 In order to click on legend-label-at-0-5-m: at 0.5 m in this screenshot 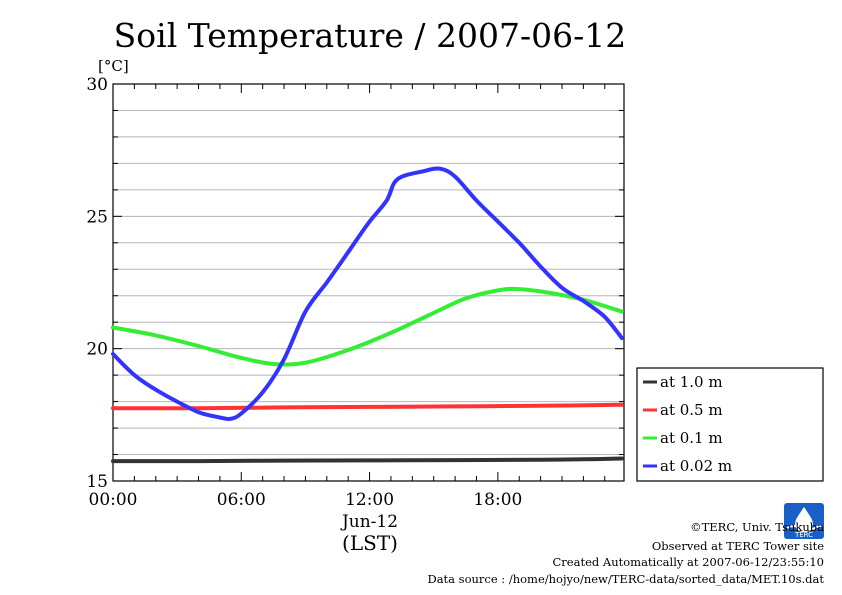, I will do `click(691, 410)`.